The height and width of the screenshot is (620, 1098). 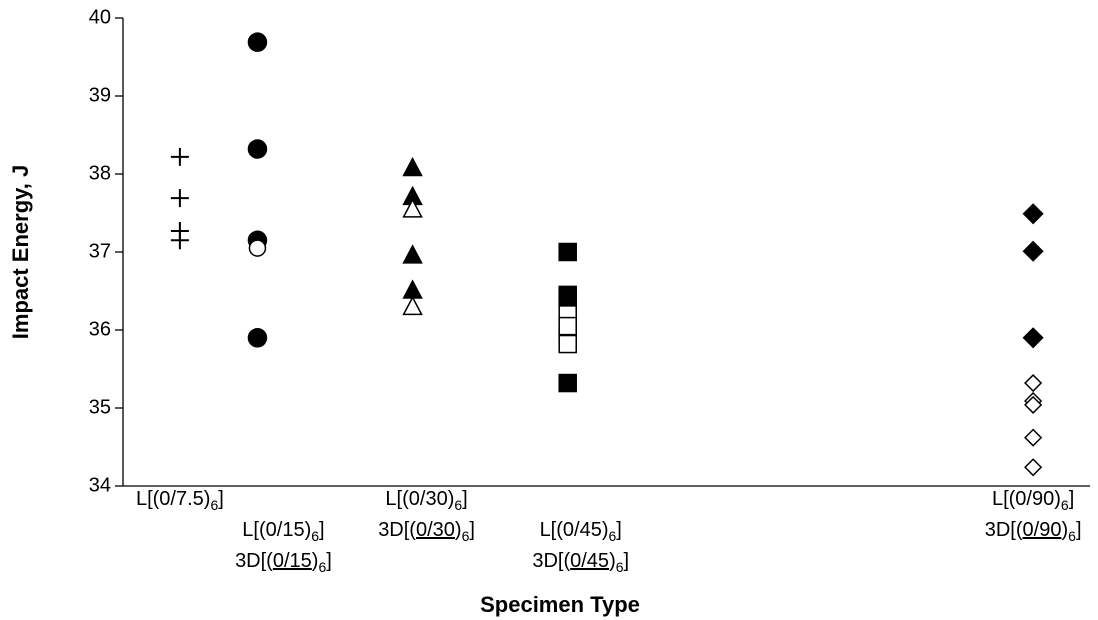 I want to click on category-label: 3D[(0/15)6], so click(x=283, y=562).